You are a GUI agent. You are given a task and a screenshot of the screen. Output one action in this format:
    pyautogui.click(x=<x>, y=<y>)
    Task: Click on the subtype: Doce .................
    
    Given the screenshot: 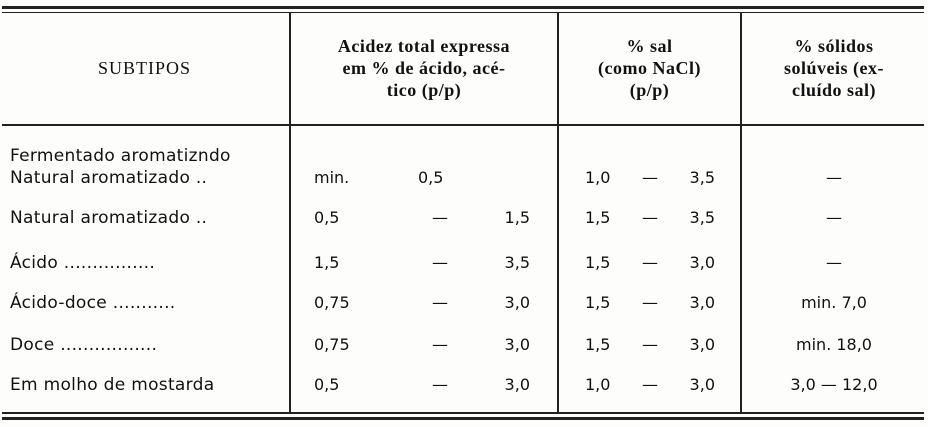 What is the action you would take?
    pyautogui.click(x=84, y=345)
    